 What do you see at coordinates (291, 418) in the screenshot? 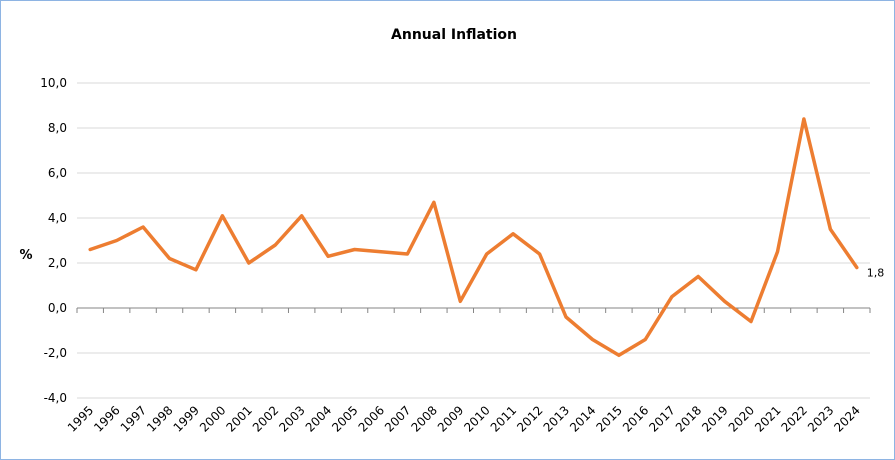
I see `x-tick-label: 2003` at bounding box center [291, 418].